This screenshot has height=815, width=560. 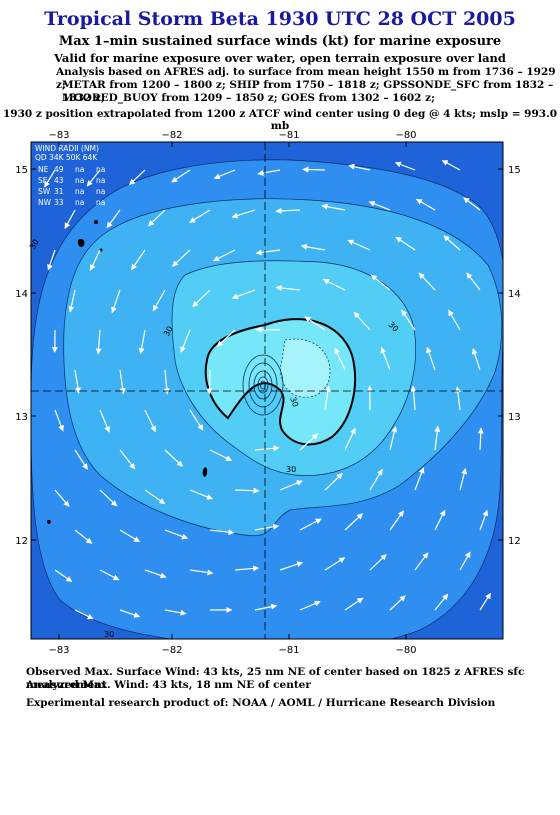 What do you see at coordinates (280, 19) in the screenshot?
I see `page-title: Tropical Storm Beta 1930 UTC 28 OCT 2005` at bounding box center [280, 19].